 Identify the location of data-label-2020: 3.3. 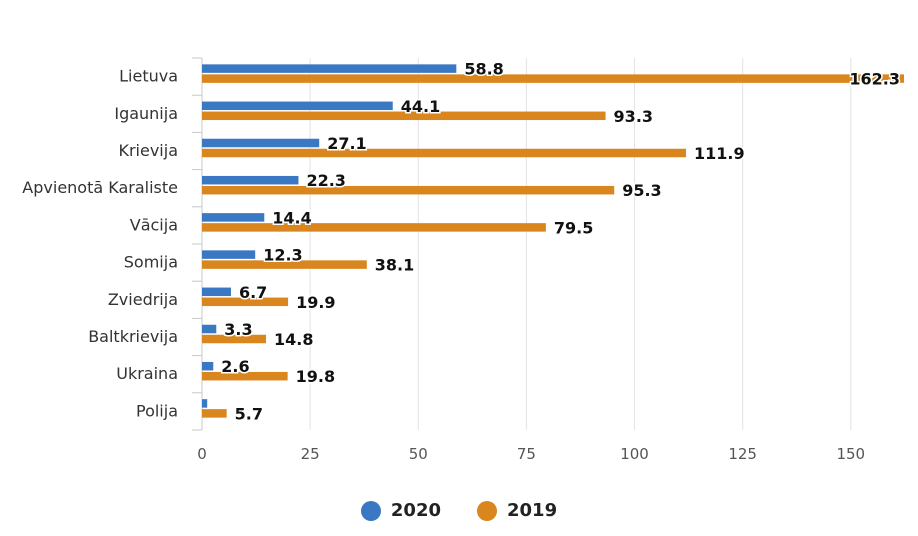
(238, 329).